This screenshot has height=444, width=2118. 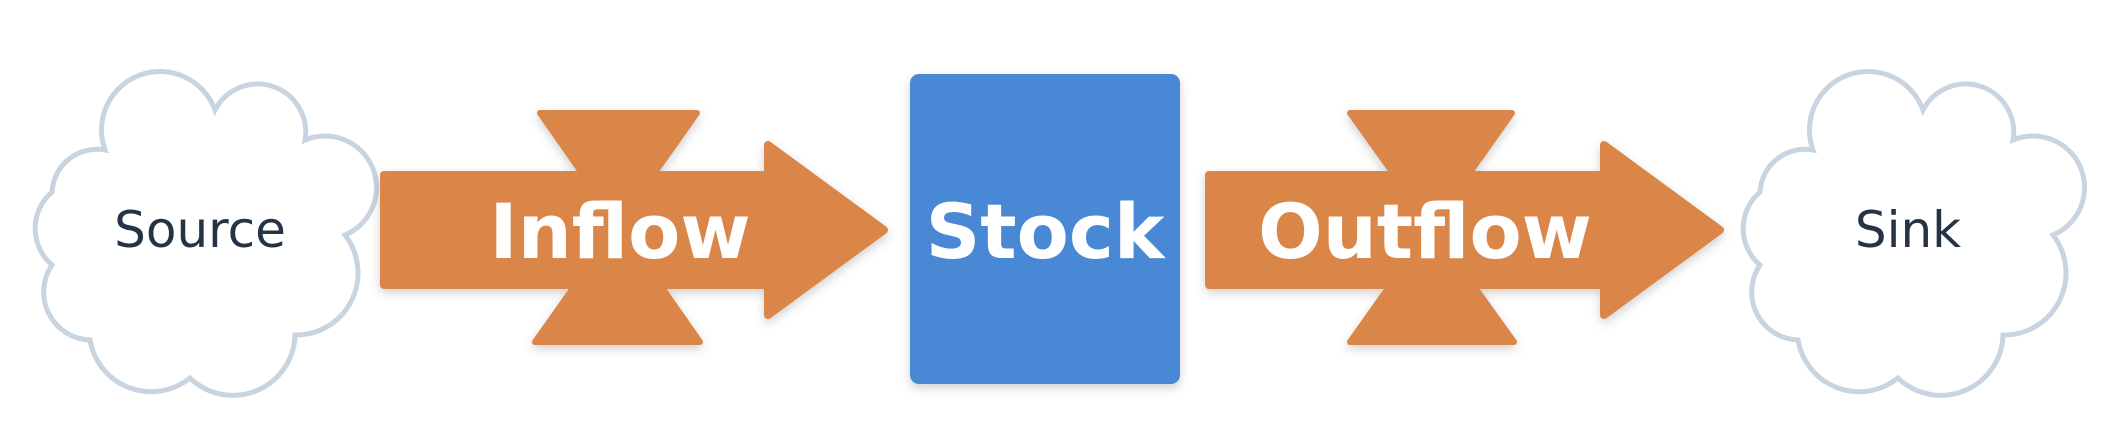 I want to click on stock-label: Stock, so click(x=1046, y=231).